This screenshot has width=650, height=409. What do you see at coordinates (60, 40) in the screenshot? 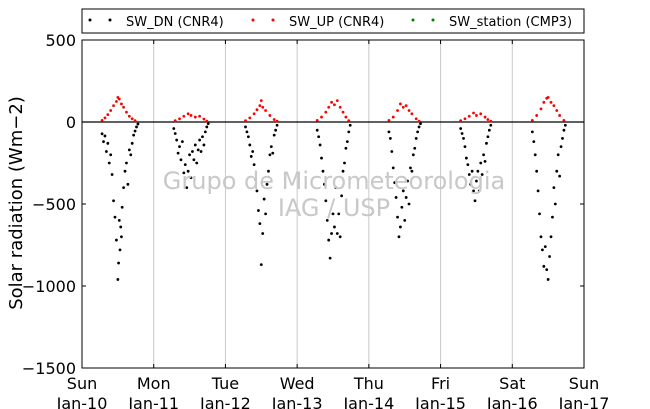
I see `y-tick-label: 500` at bounding box center [60, 40].